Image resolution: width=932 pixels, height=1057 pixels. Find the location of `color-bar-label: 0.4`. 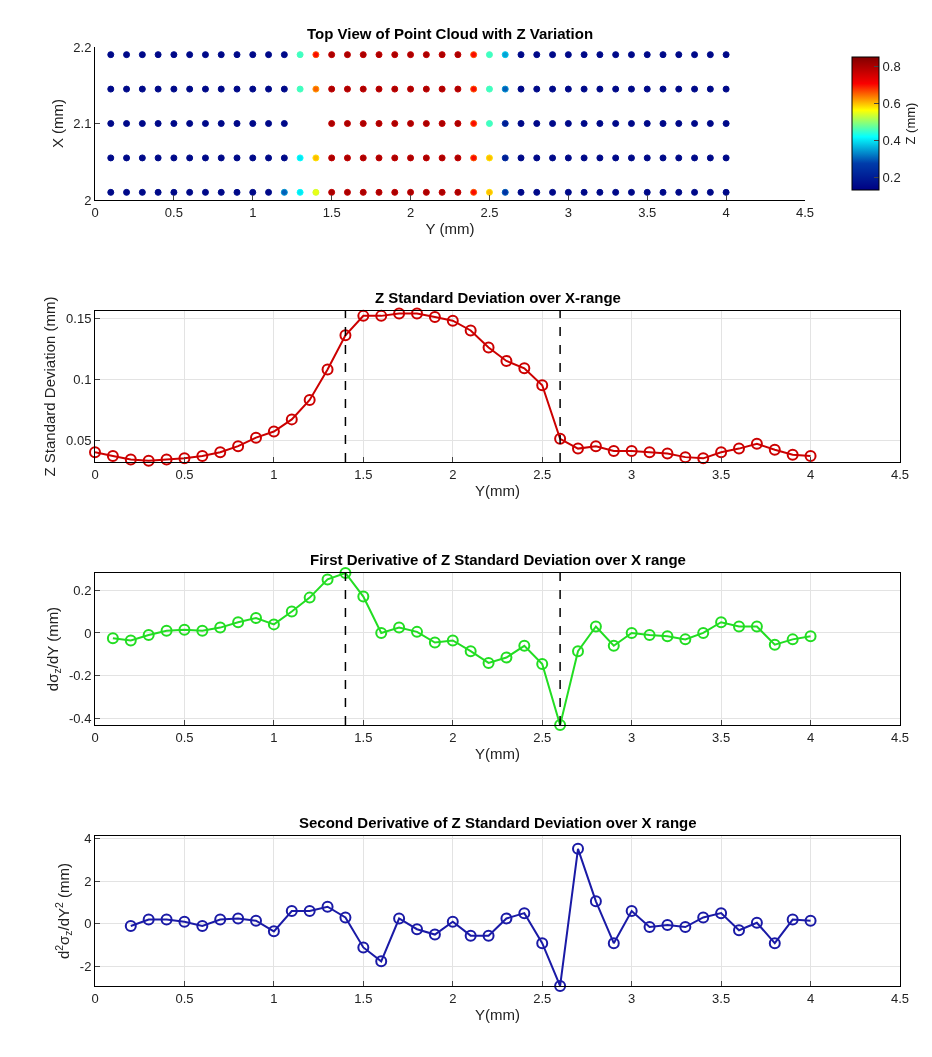

color-bar-label: 0.4 is located at coordinates (891, 140).